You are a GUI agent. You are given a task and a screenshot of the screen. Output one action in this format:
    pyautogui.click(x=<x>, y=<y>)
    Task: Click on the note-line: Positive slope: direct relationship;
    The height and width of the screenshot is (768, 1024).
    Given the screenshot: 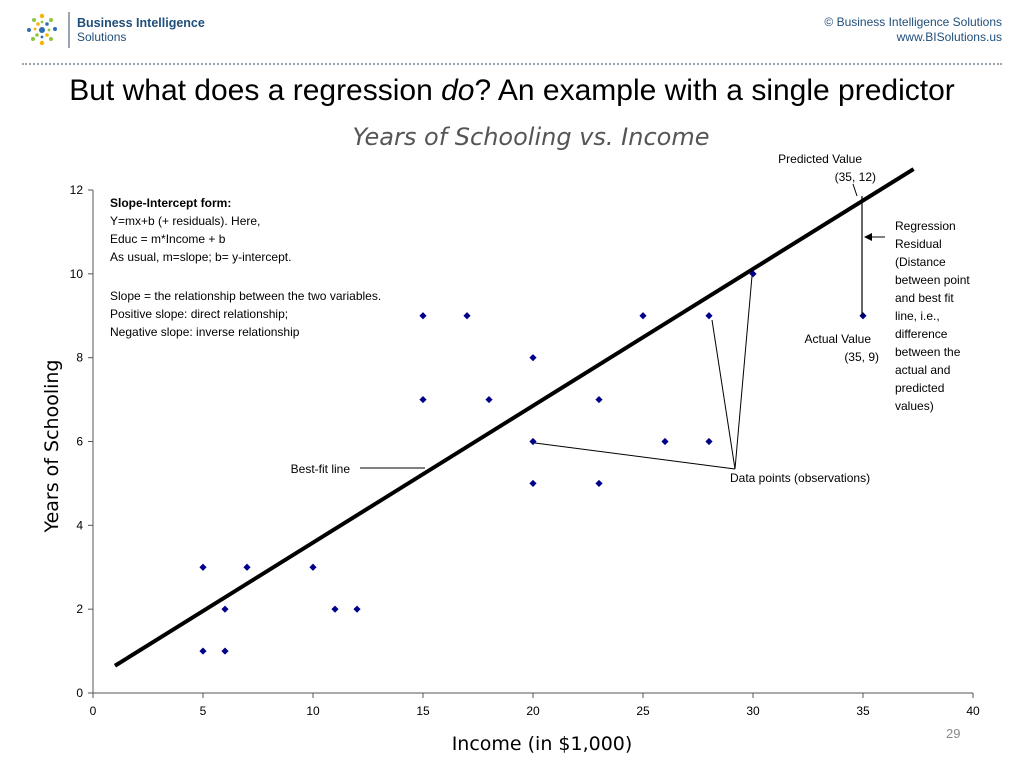 What is the action you would take?
    pyautogui.click(x=199, y=314)
    